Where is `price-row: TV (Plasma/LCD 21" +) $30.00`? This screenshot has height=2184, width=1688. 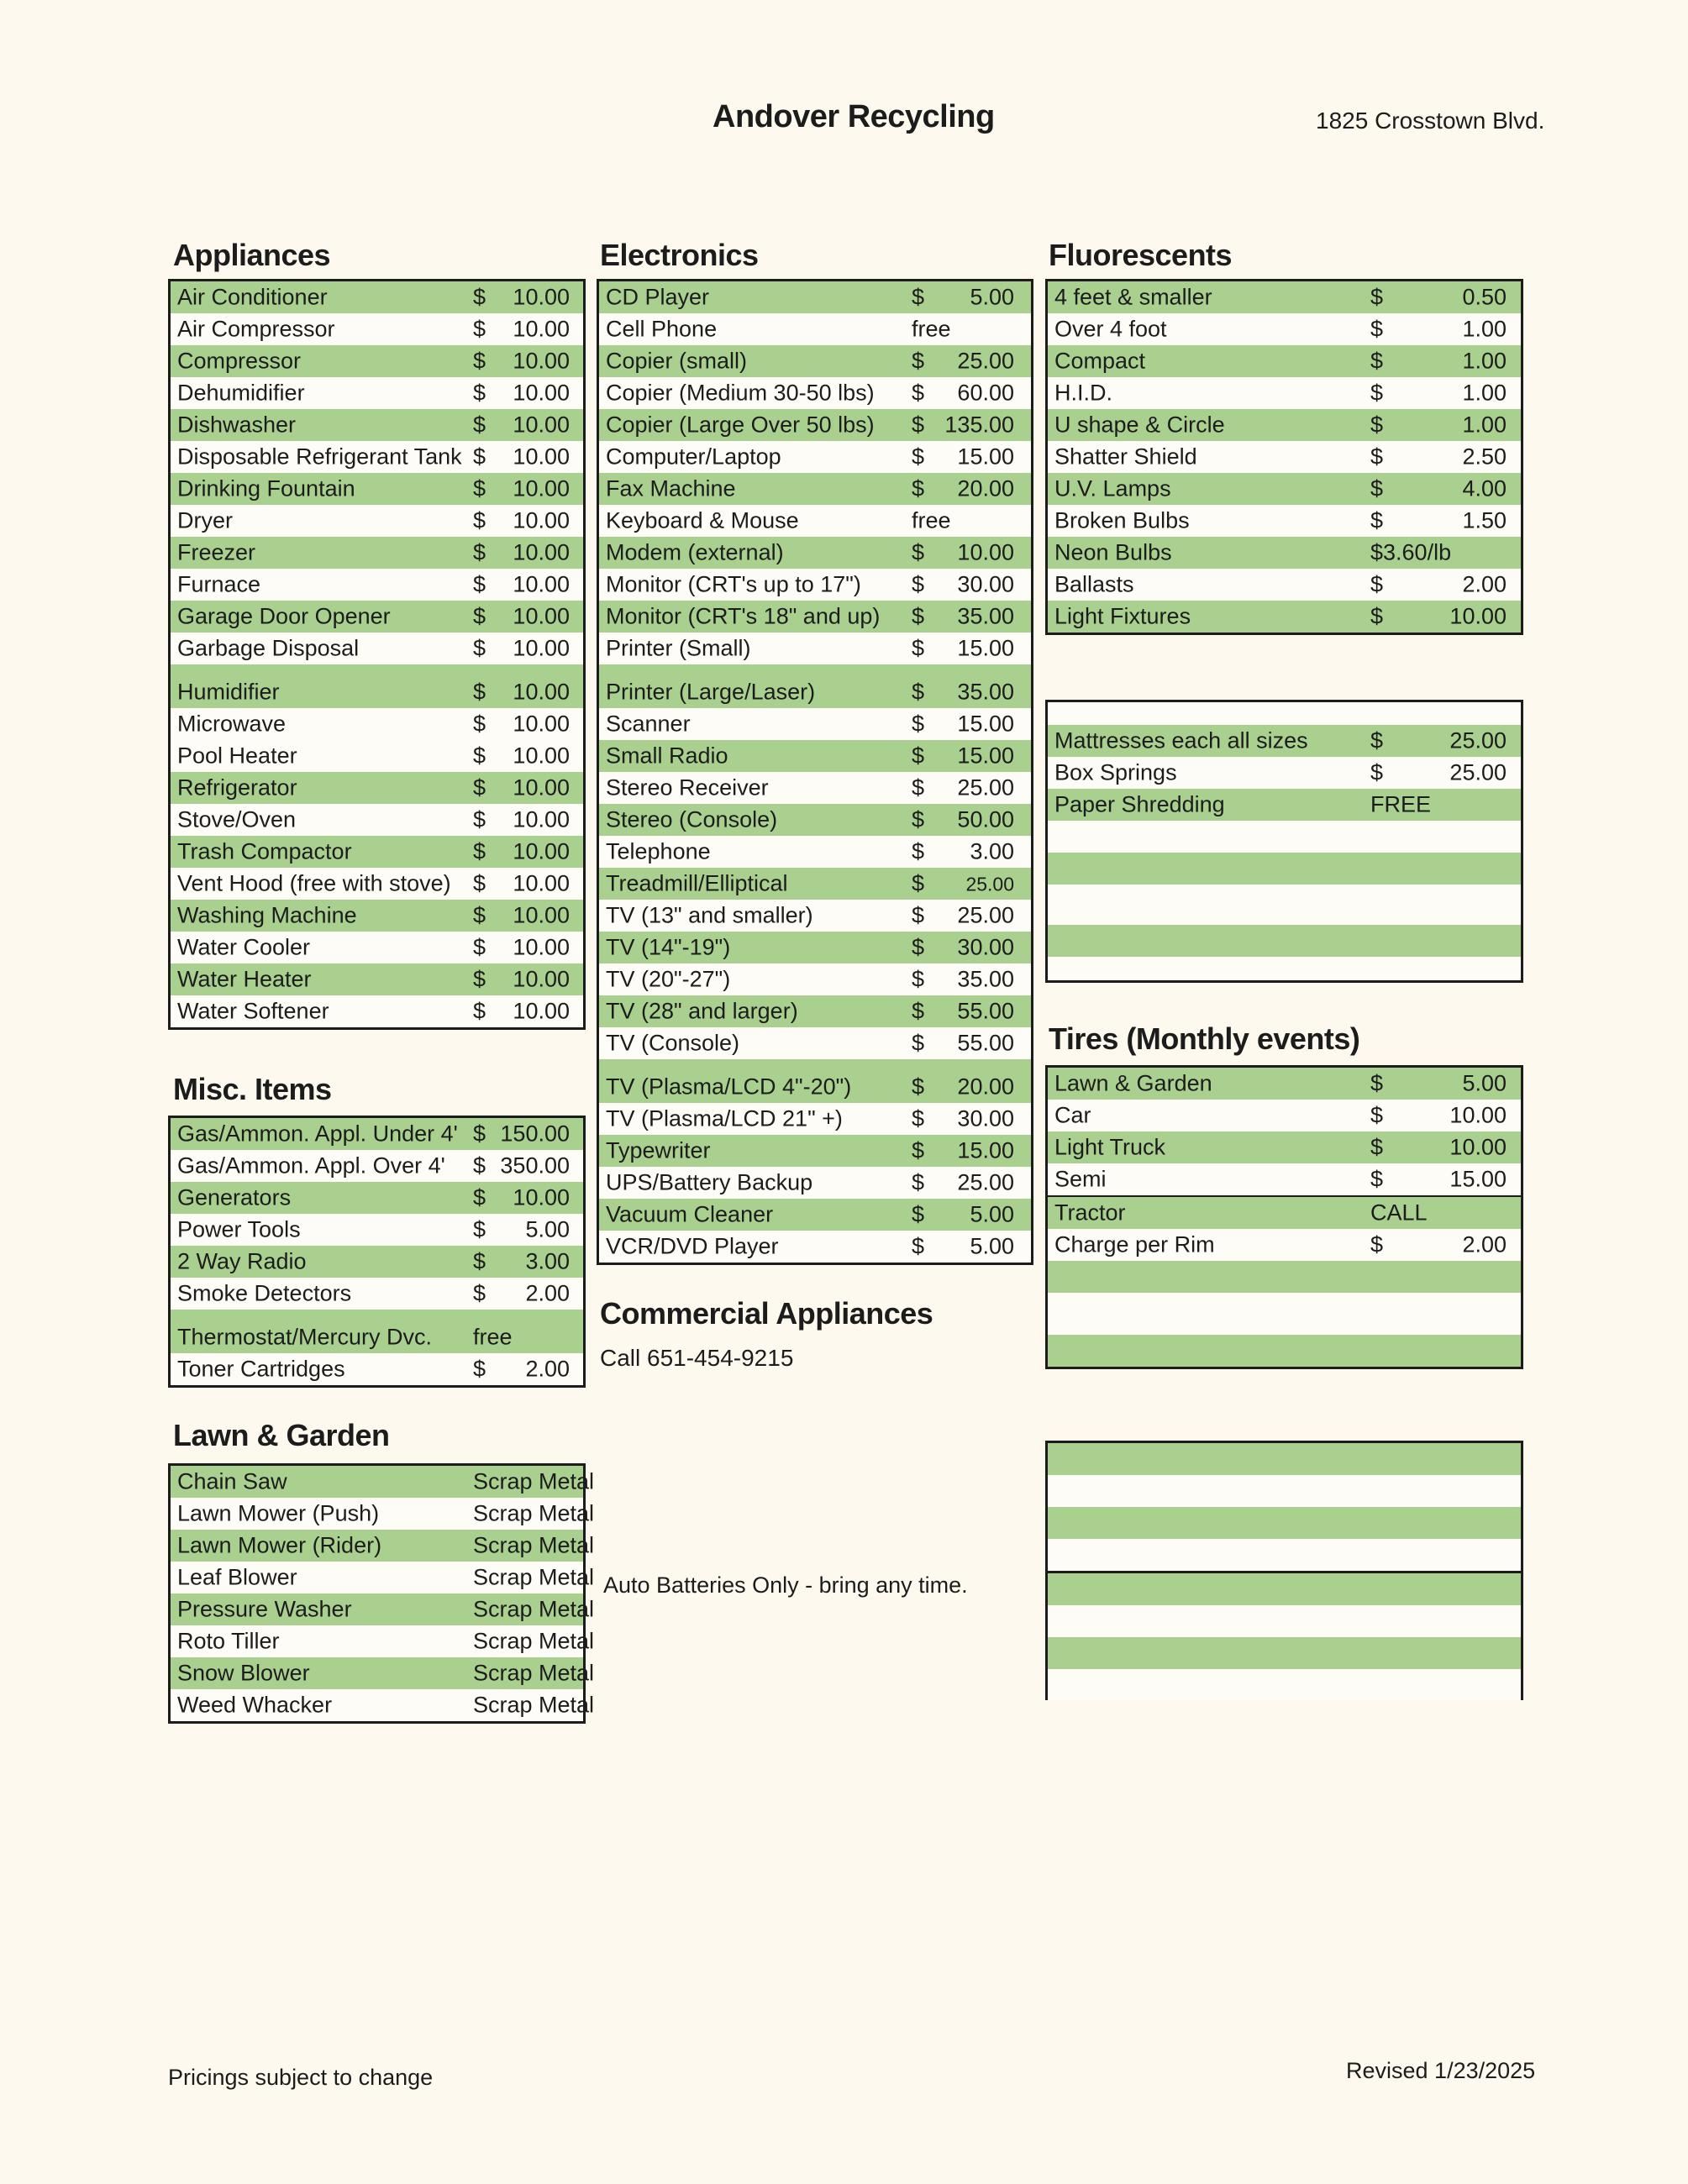
price-row: TV (Plasma/LCD 21" +) $30.00 is located at coordinates (815, 1119).